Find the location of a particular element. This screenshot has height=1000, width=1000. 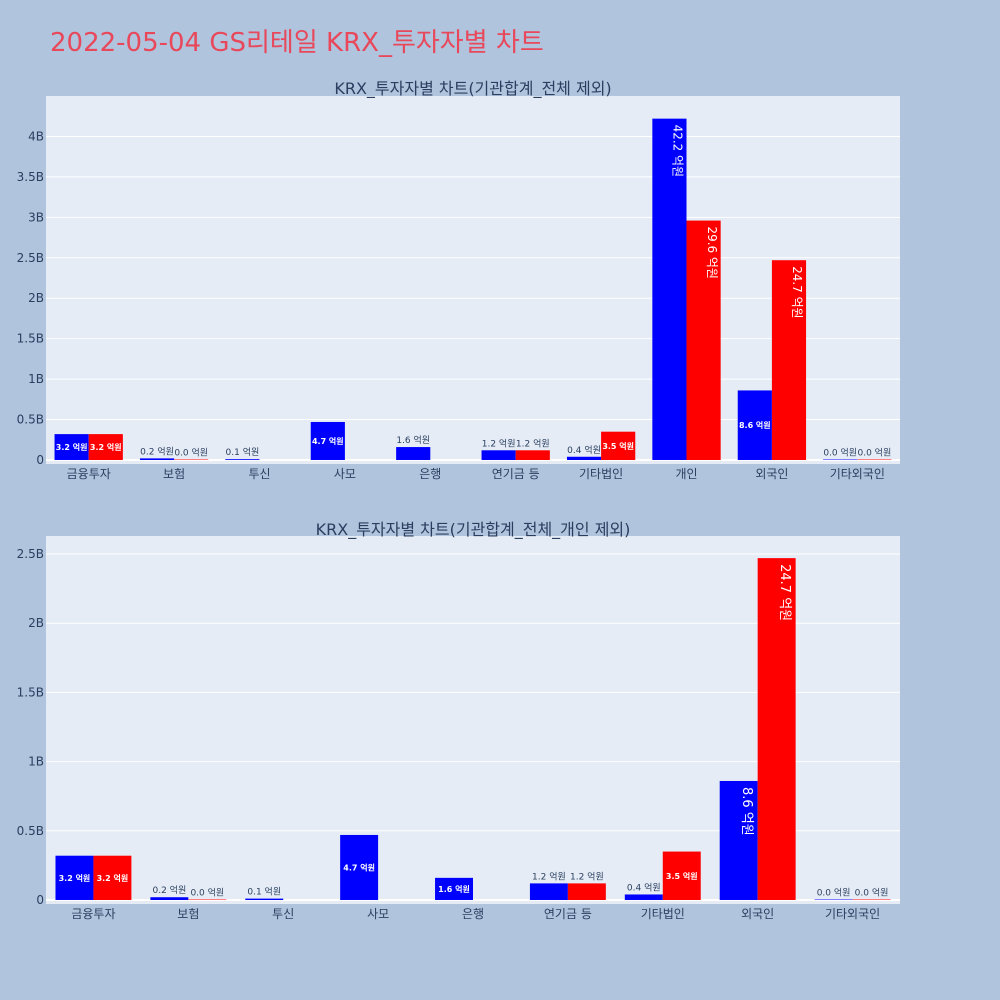

y-tick-label: 4B is located at coordinates (36, 136).